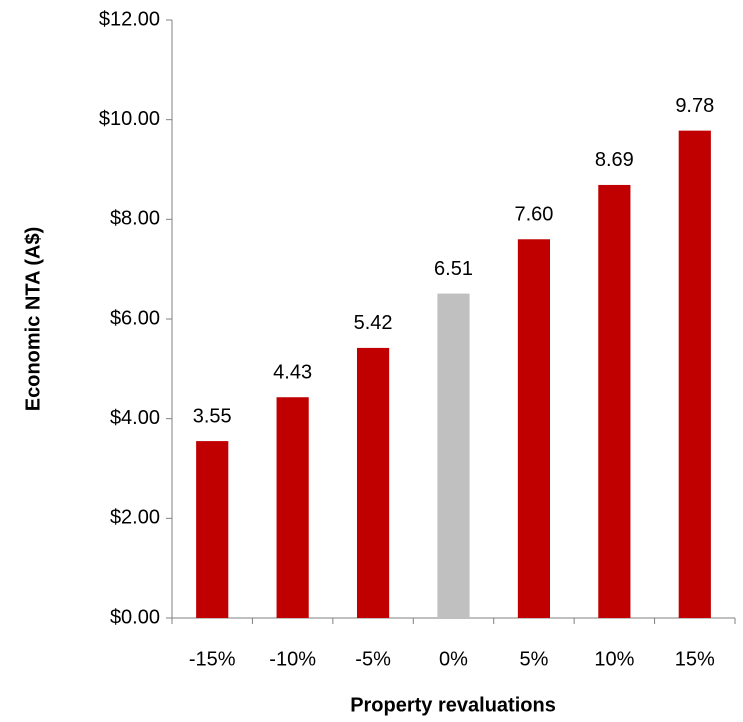 The height and width of the screenshot is (722, 743). I want to click on y-tick-label: $12.00, so click(129, 19).